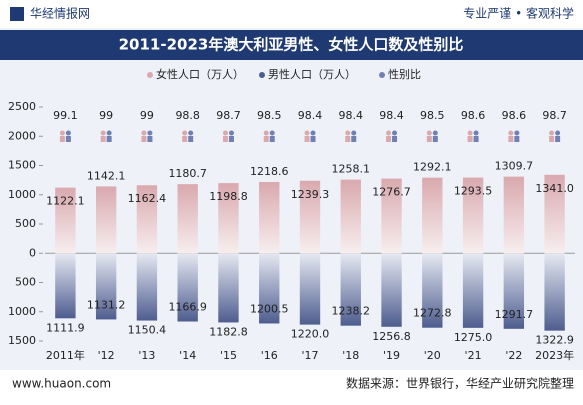 Image resolution: width=583 pixels, height=405 pixels. I want to click on x-tick-label: '16, so click(269, 355).